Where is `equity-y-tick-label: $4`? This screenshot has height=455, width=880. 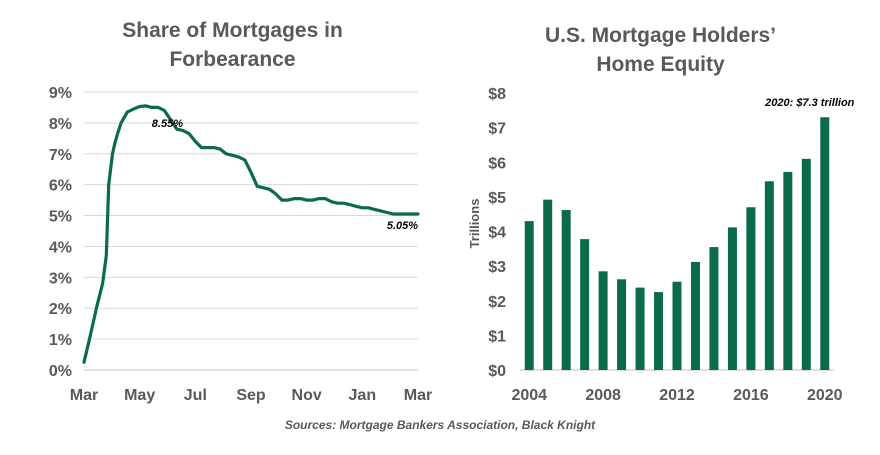 equity-y-tick-label: $4 is located at coordinates (497, 233).